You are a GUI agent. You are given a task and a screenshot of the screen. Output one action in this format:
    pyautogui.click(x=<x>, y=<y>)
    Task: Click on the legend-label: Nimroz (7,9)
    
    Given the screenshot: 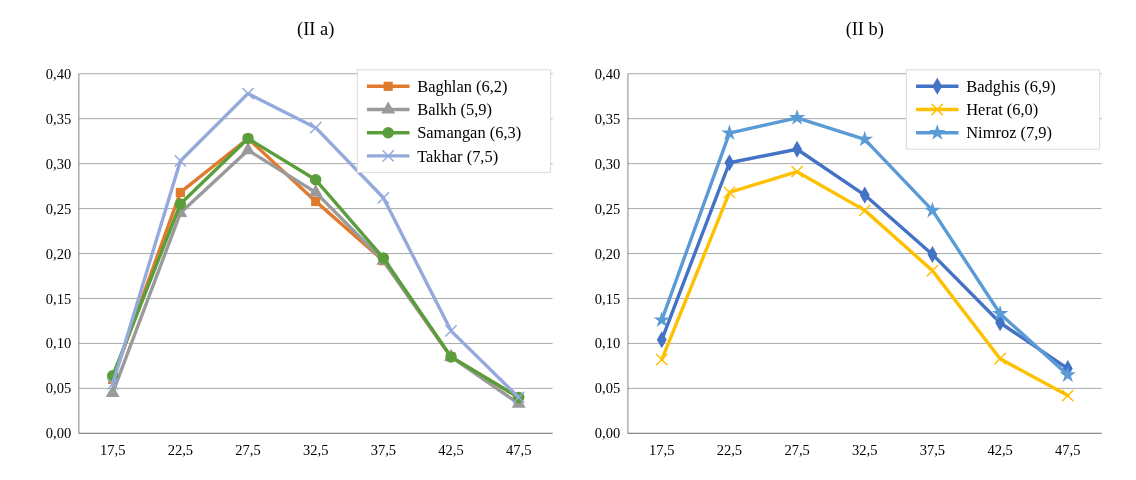 What is the action you would take?
    pyautogui.click(x=1009, y=133)
    